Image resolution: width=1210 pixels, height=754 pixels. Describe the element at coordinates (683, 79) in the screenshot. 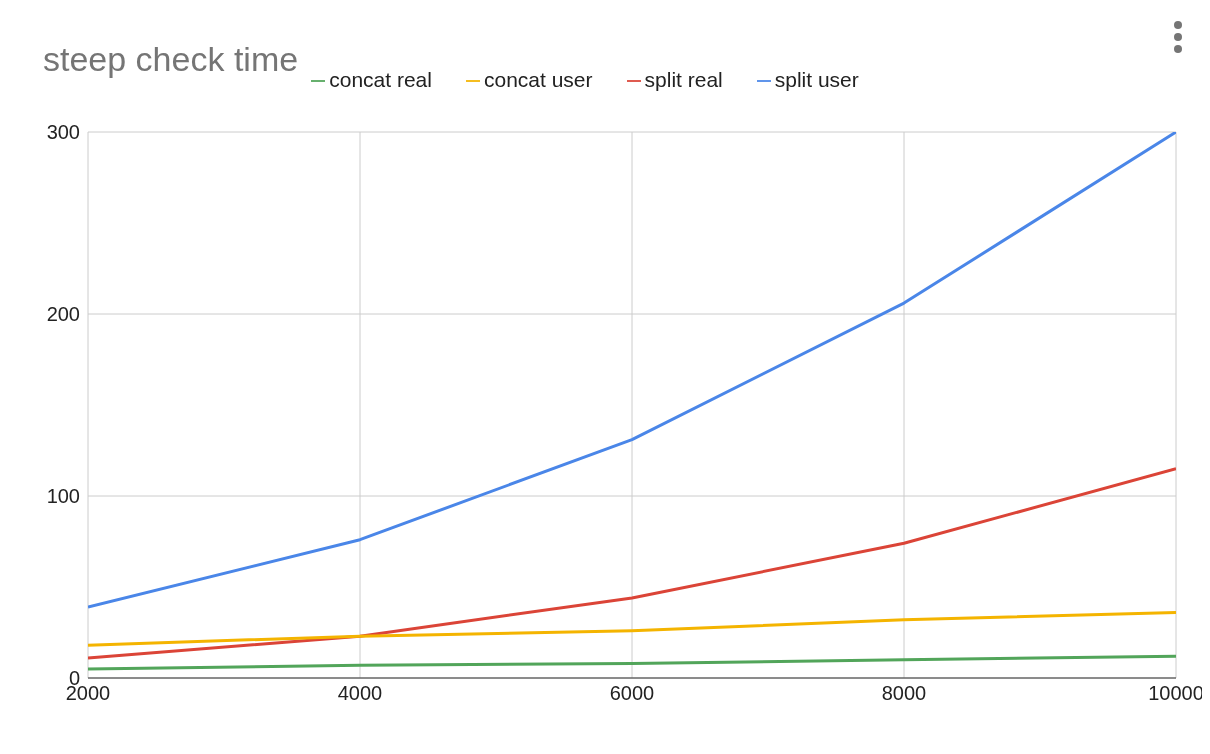

I see `legend-label: split real` at that location.